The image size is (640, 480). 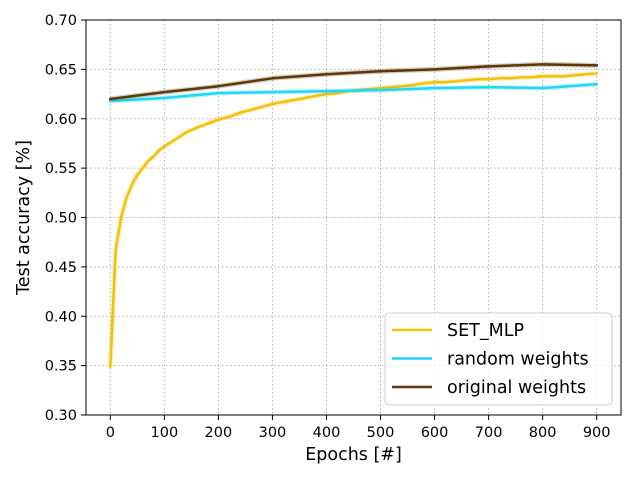 What do you see at coordinates (61, 219) in the screenshot?
I see `y-tick-label: 0.50` at bounding box center [61, 219].